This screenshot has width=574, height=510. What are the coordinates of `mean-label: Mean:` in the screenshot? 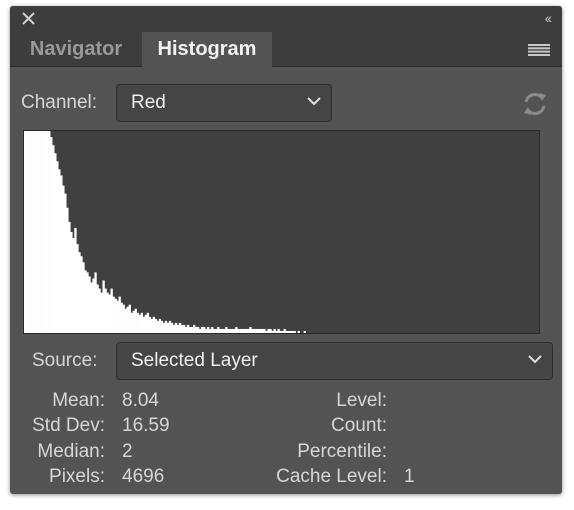 It's located at (78, 400).